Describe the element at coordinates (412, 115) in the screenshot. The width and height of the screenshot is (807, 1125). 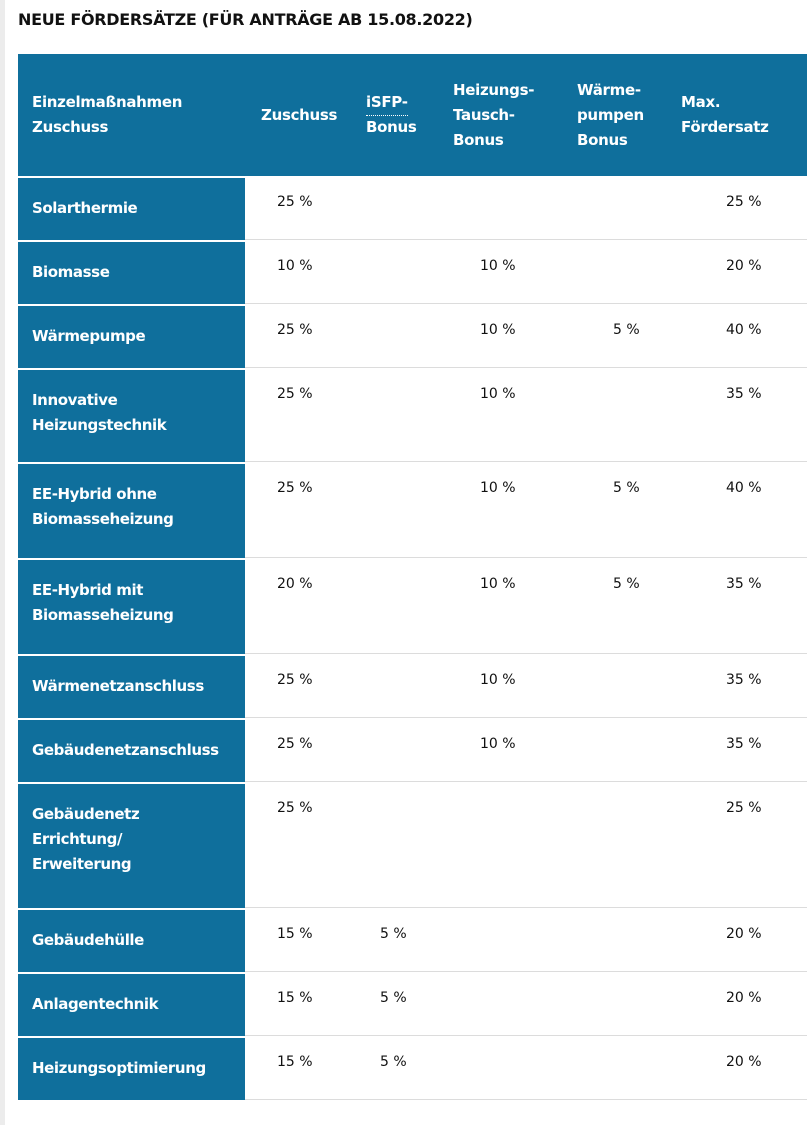
I see `header-row` at that location.